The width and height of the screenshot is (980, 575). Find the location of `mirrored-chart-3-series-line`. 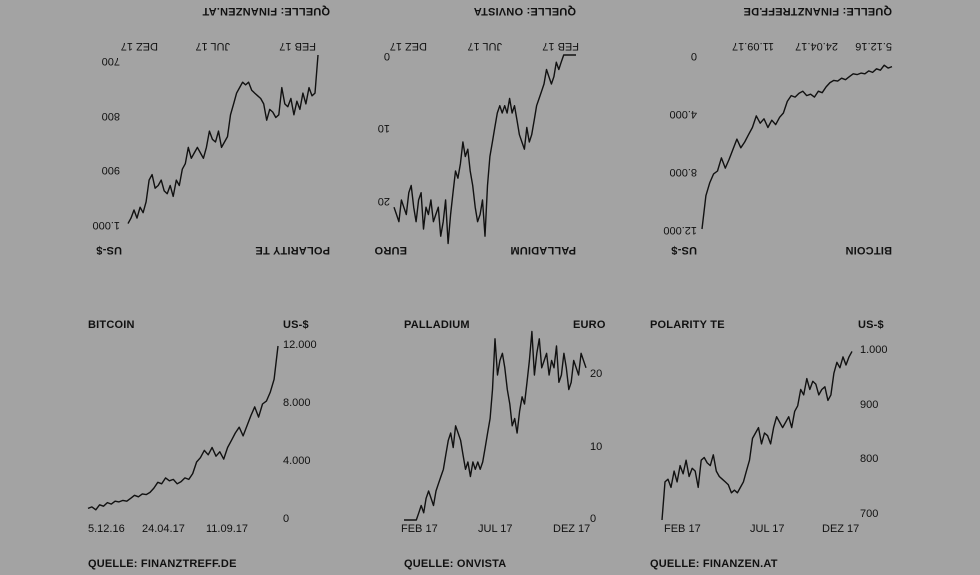

mirrored-chart-3-series-line is located at coordinates (223, 139).